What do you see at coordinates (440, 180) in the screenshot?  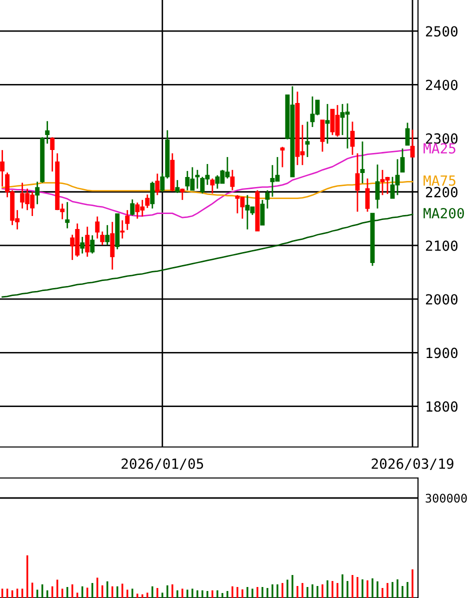 I see `series-label: MA75` at bounding box center [440, 180].